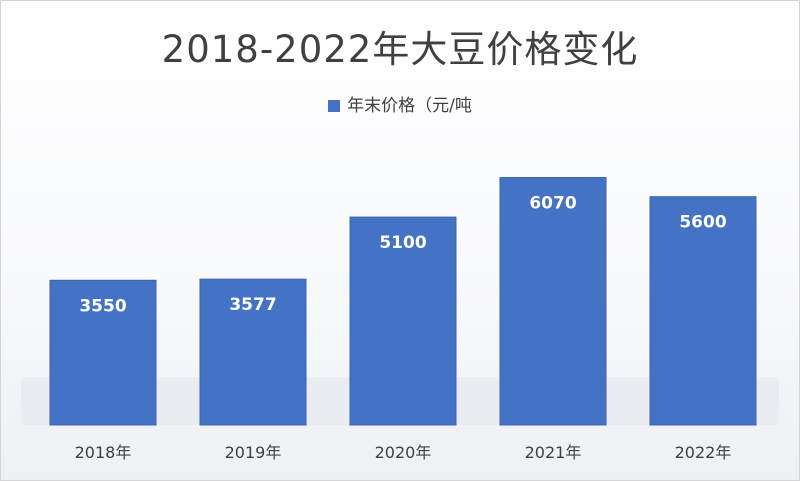  I want to click on data-label-1: 3577, so click(252, 305).